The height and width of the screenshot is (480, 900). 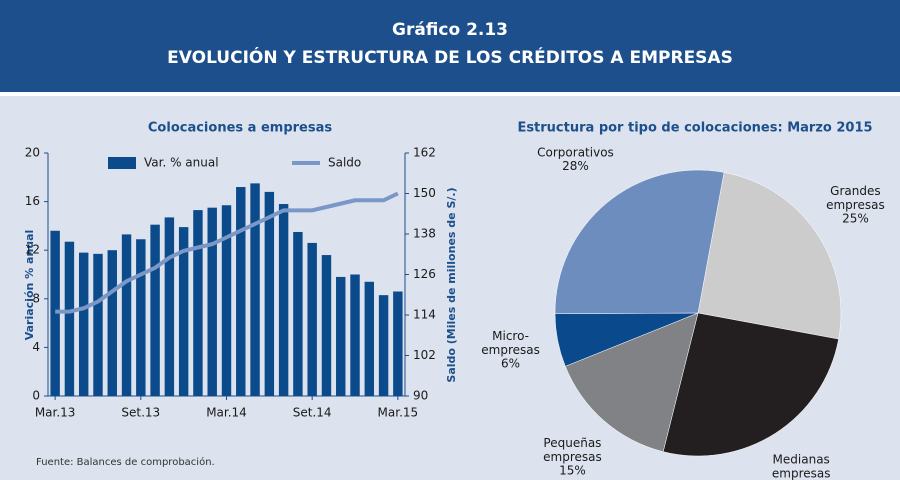 I want to click on slice-value-label: 28%, so click(x=575, y=166).